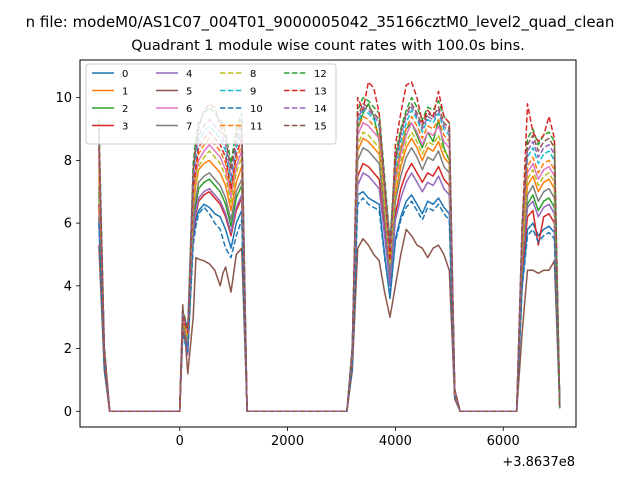 The image size is (640, 480). Describe the element at coordinates (125, 92) in the screenshot. I see `legend-label: 1` at that location.